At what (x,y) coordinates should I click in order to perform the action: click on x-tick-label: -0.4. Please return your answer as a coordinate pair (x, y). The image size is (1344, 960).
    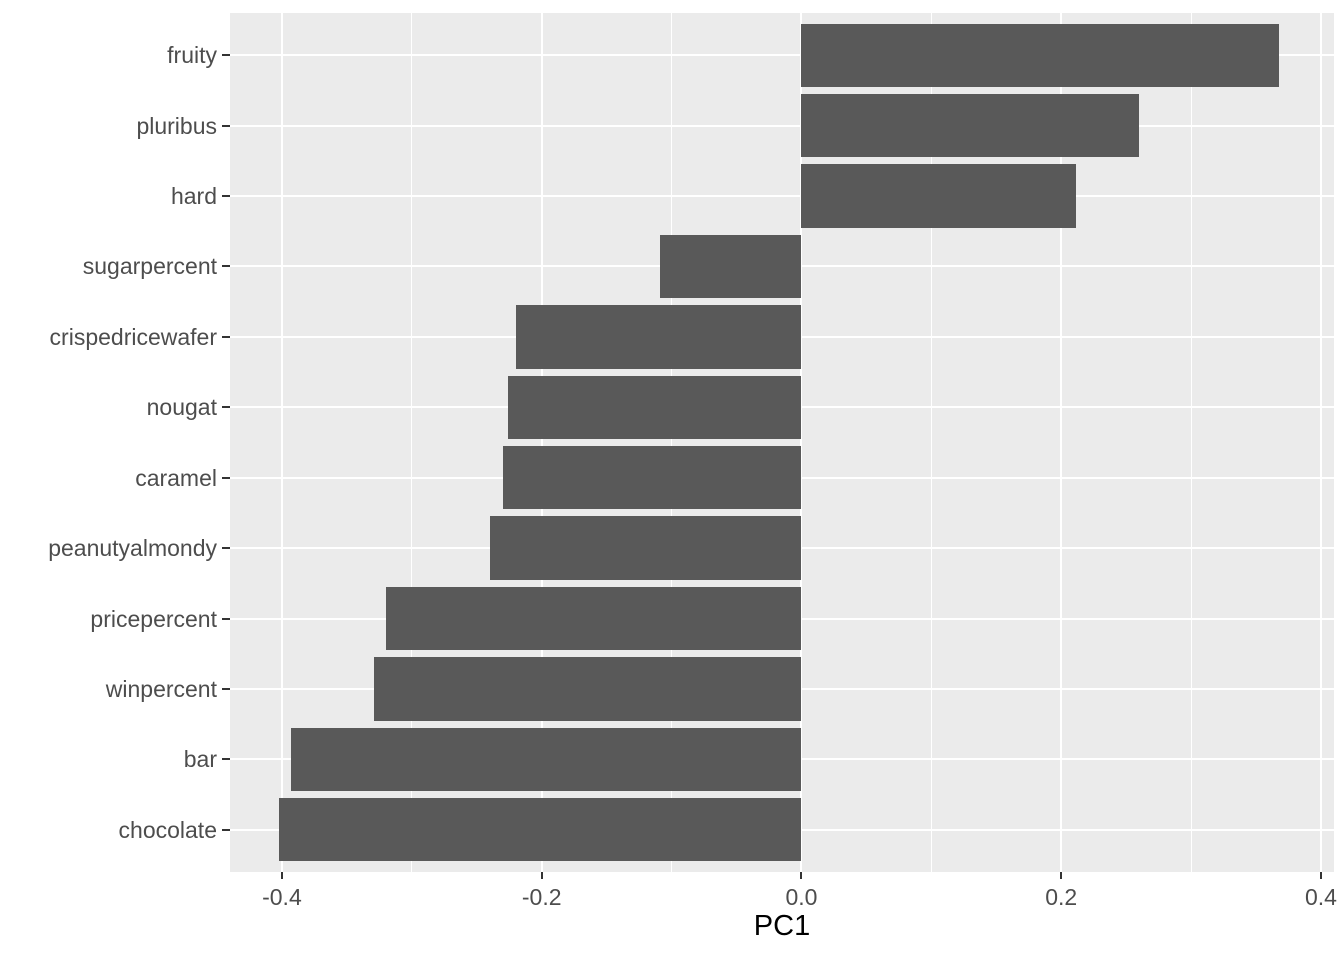
    Looking at the image, I should click on (282, 897).